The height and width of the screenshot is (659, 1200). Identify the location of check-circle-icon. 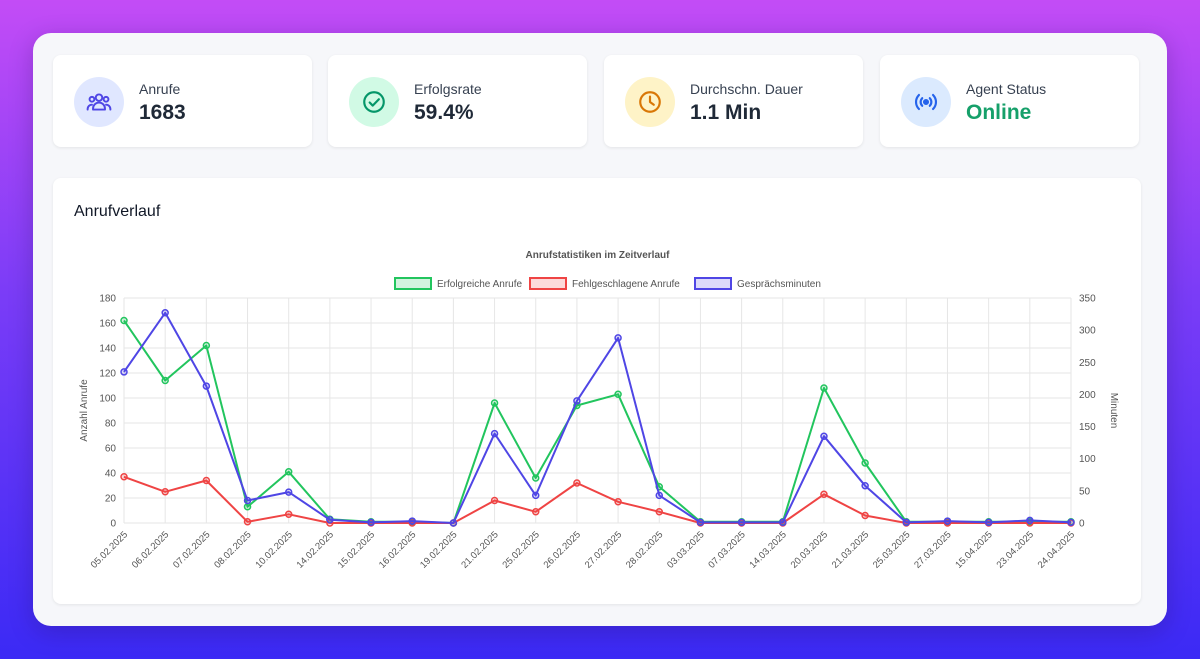
(374, 102).